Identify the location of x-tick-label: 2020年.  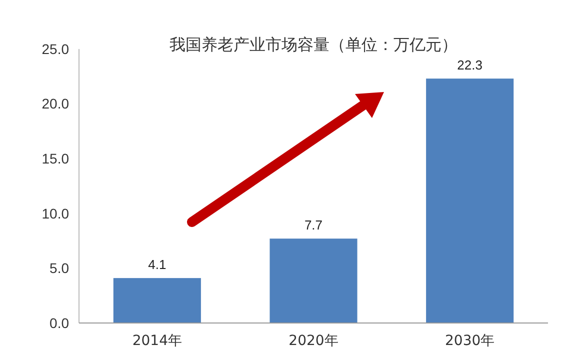
(313, 341).